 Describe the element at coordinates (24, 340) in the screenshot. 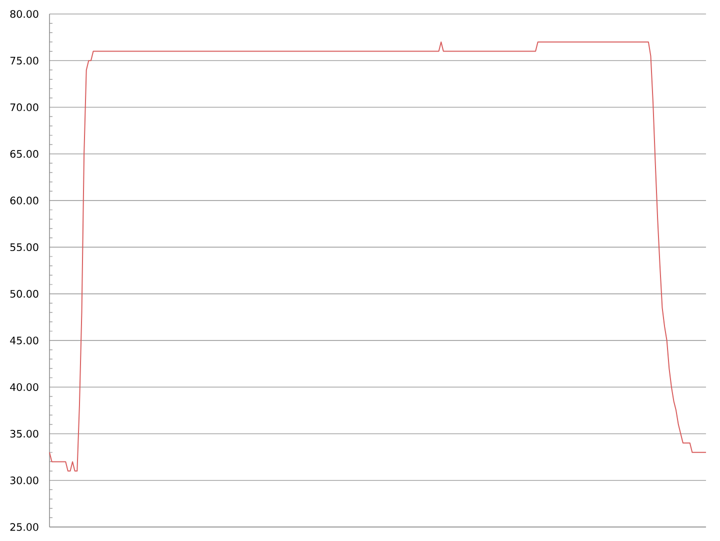

I see `y-tick-label: 45.00` at that location.